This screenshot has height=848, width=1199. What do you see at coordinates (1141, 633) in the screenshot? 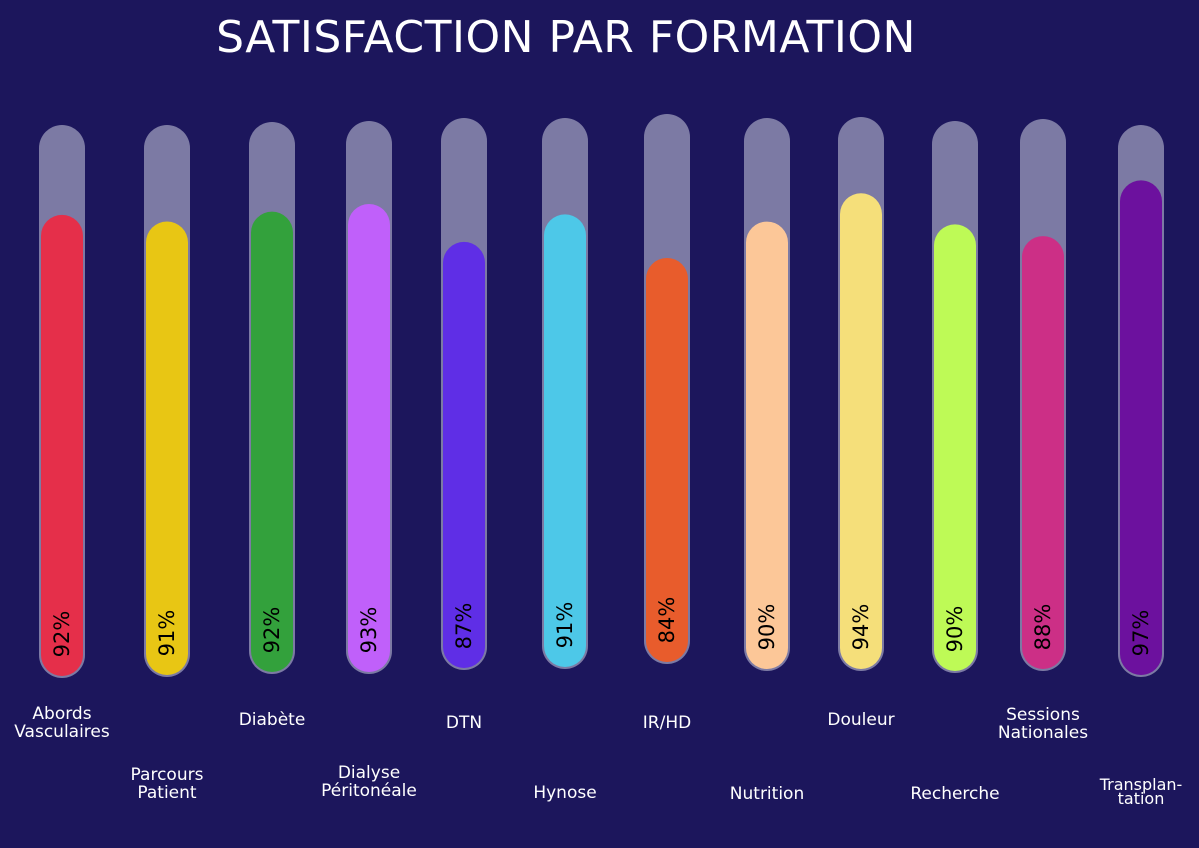
I see `bar-value-label: 97%` at bounding box center [1141, 633].